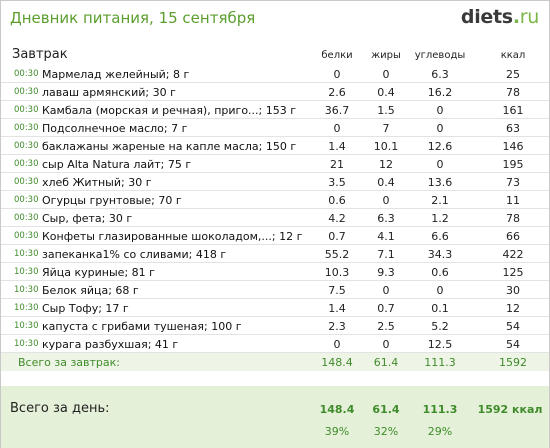 Image resolution: width=550 pixels, height=448 pixels. I want to click on kcal-value: 195, so click(513, 164).